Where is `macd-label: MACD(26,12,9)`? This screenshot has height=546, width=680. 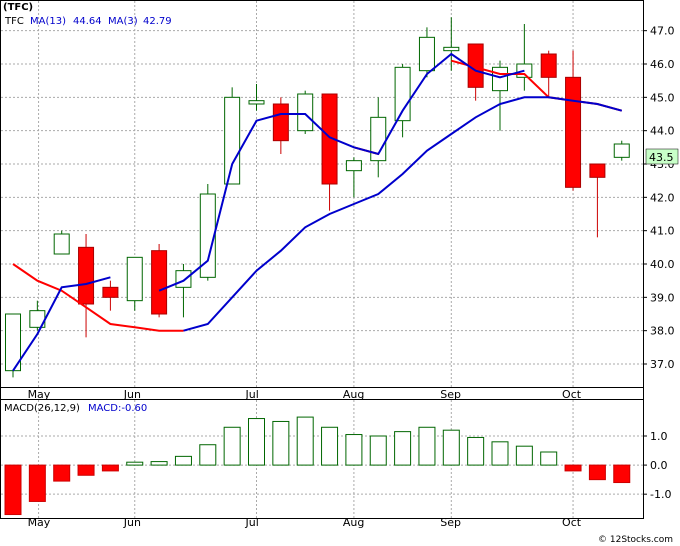
macd-label: MACD(26,12,9) is located at coordinates (42, 408).